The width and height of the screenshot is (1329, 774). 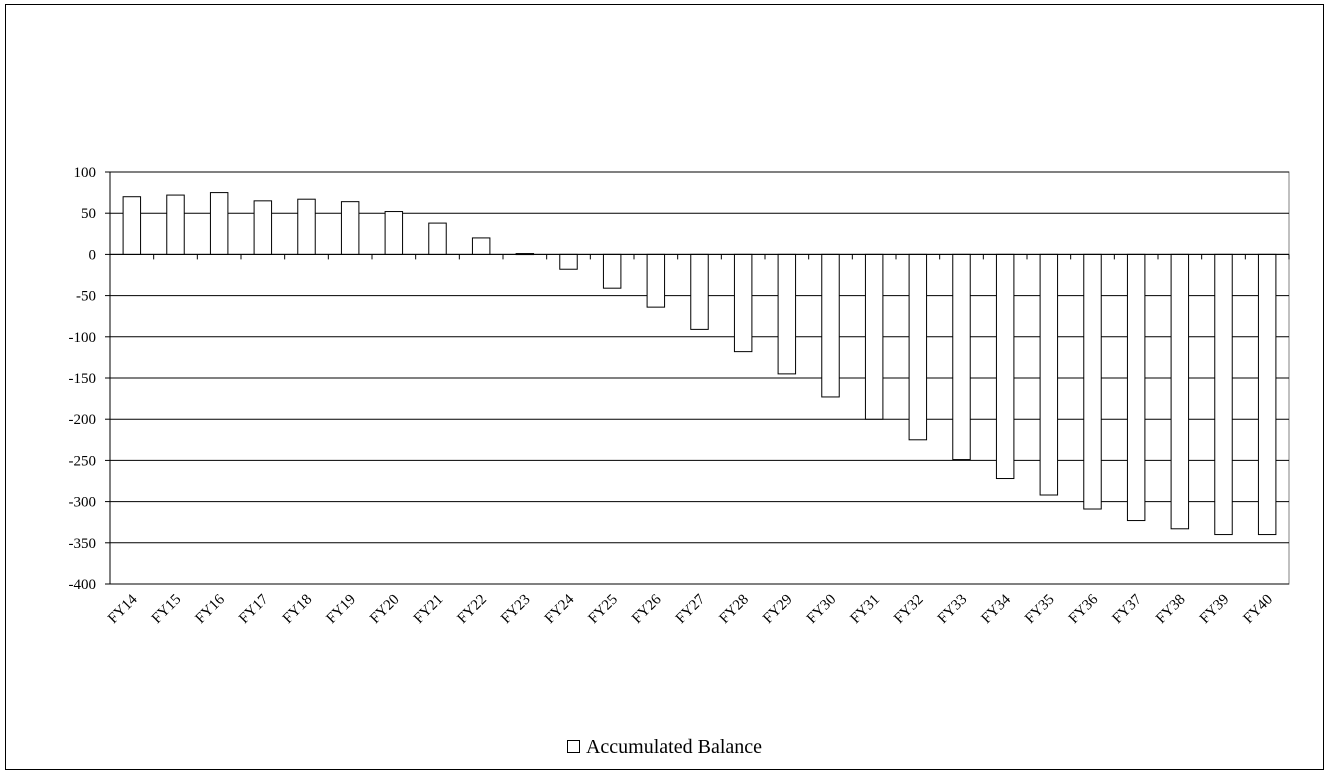 I want to click on y-tick-labels: 100 50 0 -50 -100 -150 -200 -250 -300 -350 -400, so click(x=83, y=379).